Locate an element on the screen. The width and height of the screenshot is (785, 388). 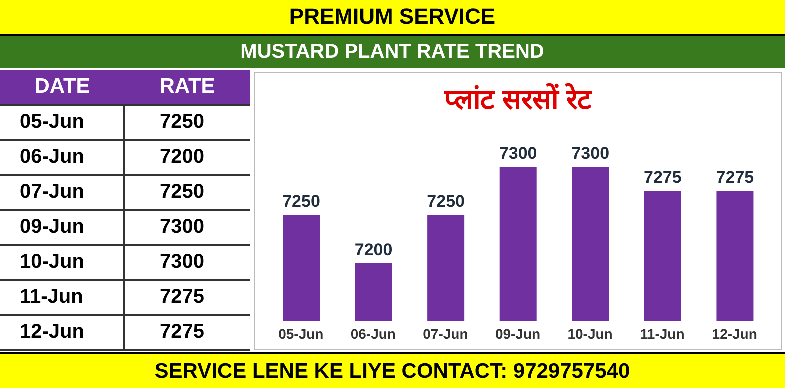
text: SERVICE LENE KE LIYE CONTACT: 9729757540 is located at coordinates (392, 370).